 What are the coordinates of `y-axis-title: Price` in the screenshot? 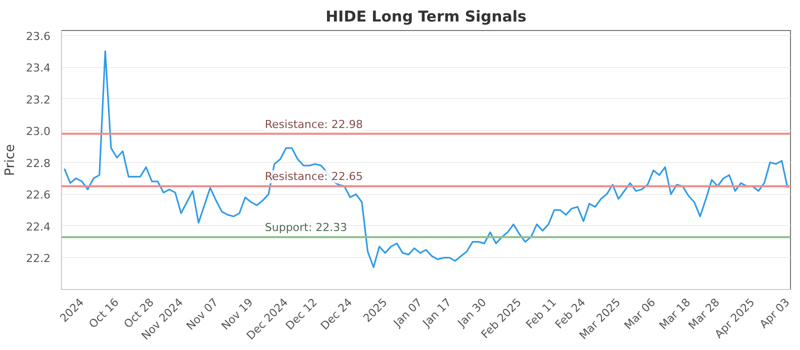 It's located at (10, 160).